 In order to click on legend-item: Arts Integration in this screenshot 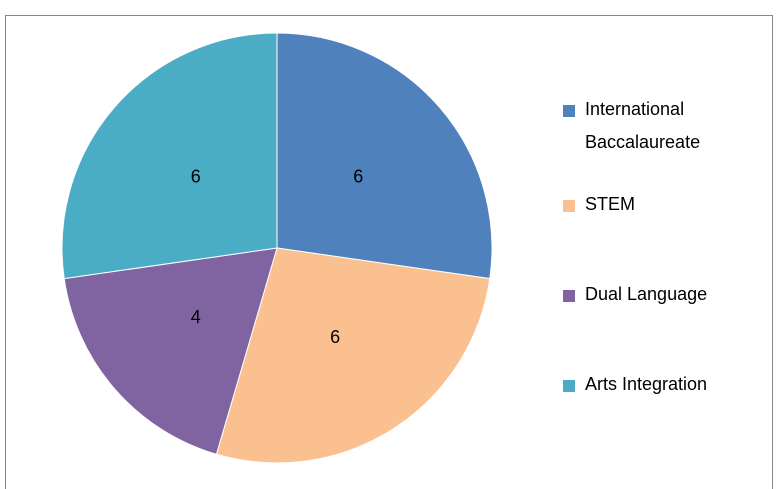, I will do `click(656, 387)`.